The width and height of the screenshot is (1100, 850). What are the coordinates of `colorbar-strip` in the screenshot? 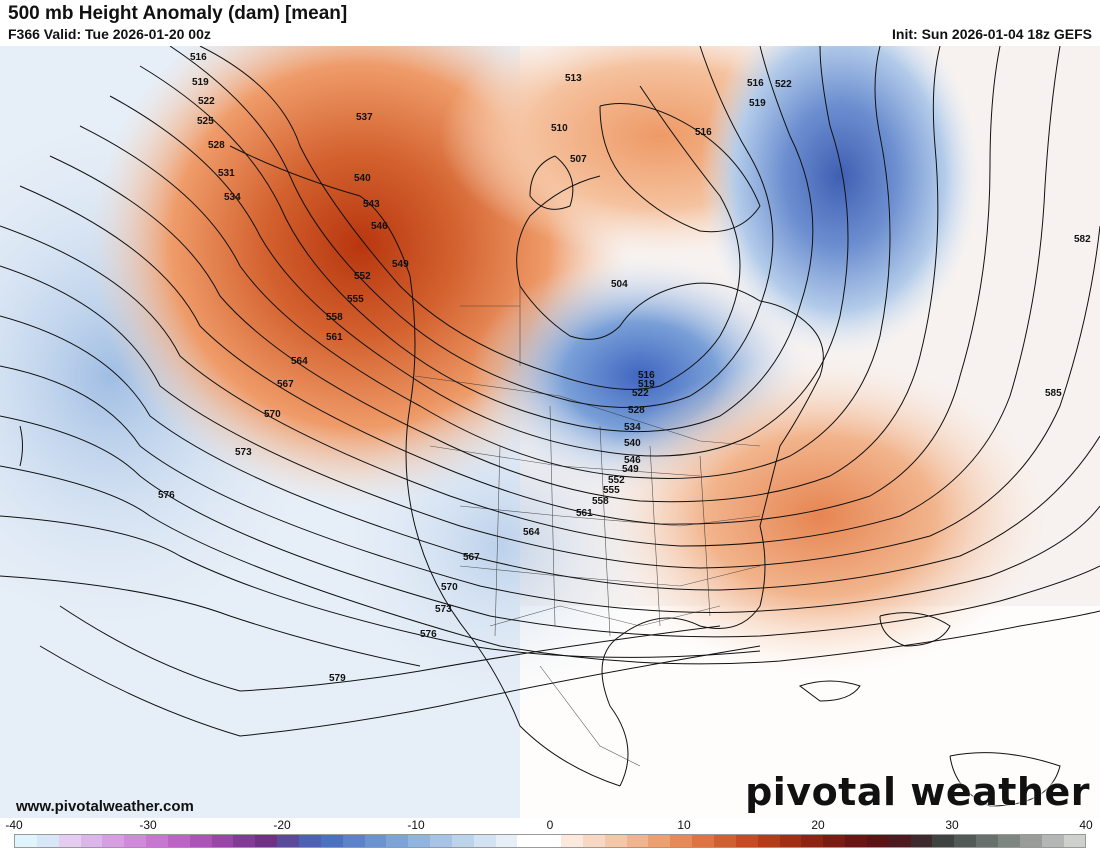 It's located at (550, 841).